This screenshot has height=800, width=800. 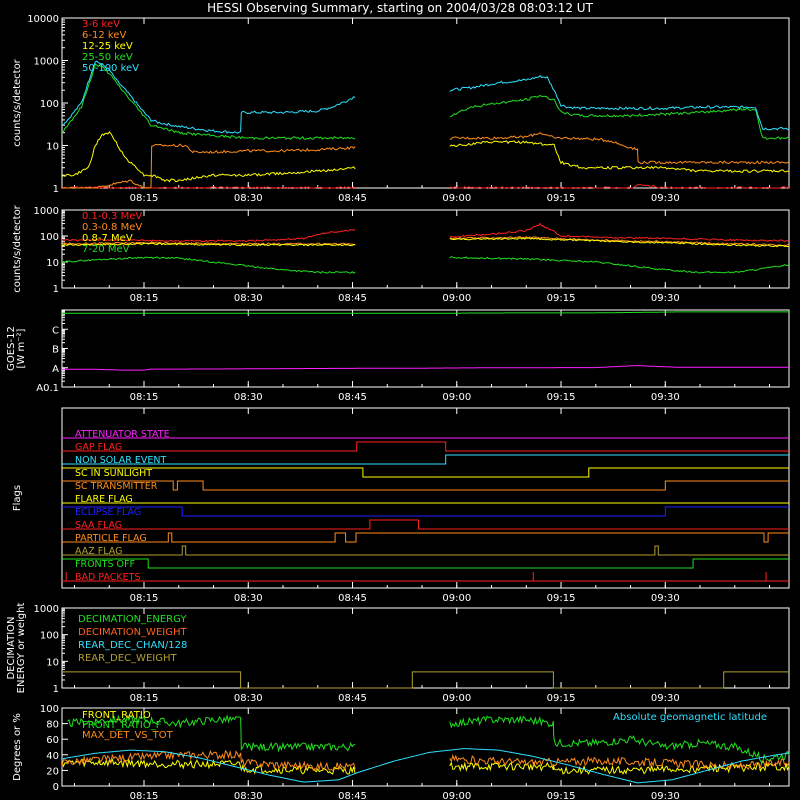 What do you see at coordinates (105, 564) in the screenshot?
I see `flag-label-10: FRONTS OFF` at bounding box center [105, 564].